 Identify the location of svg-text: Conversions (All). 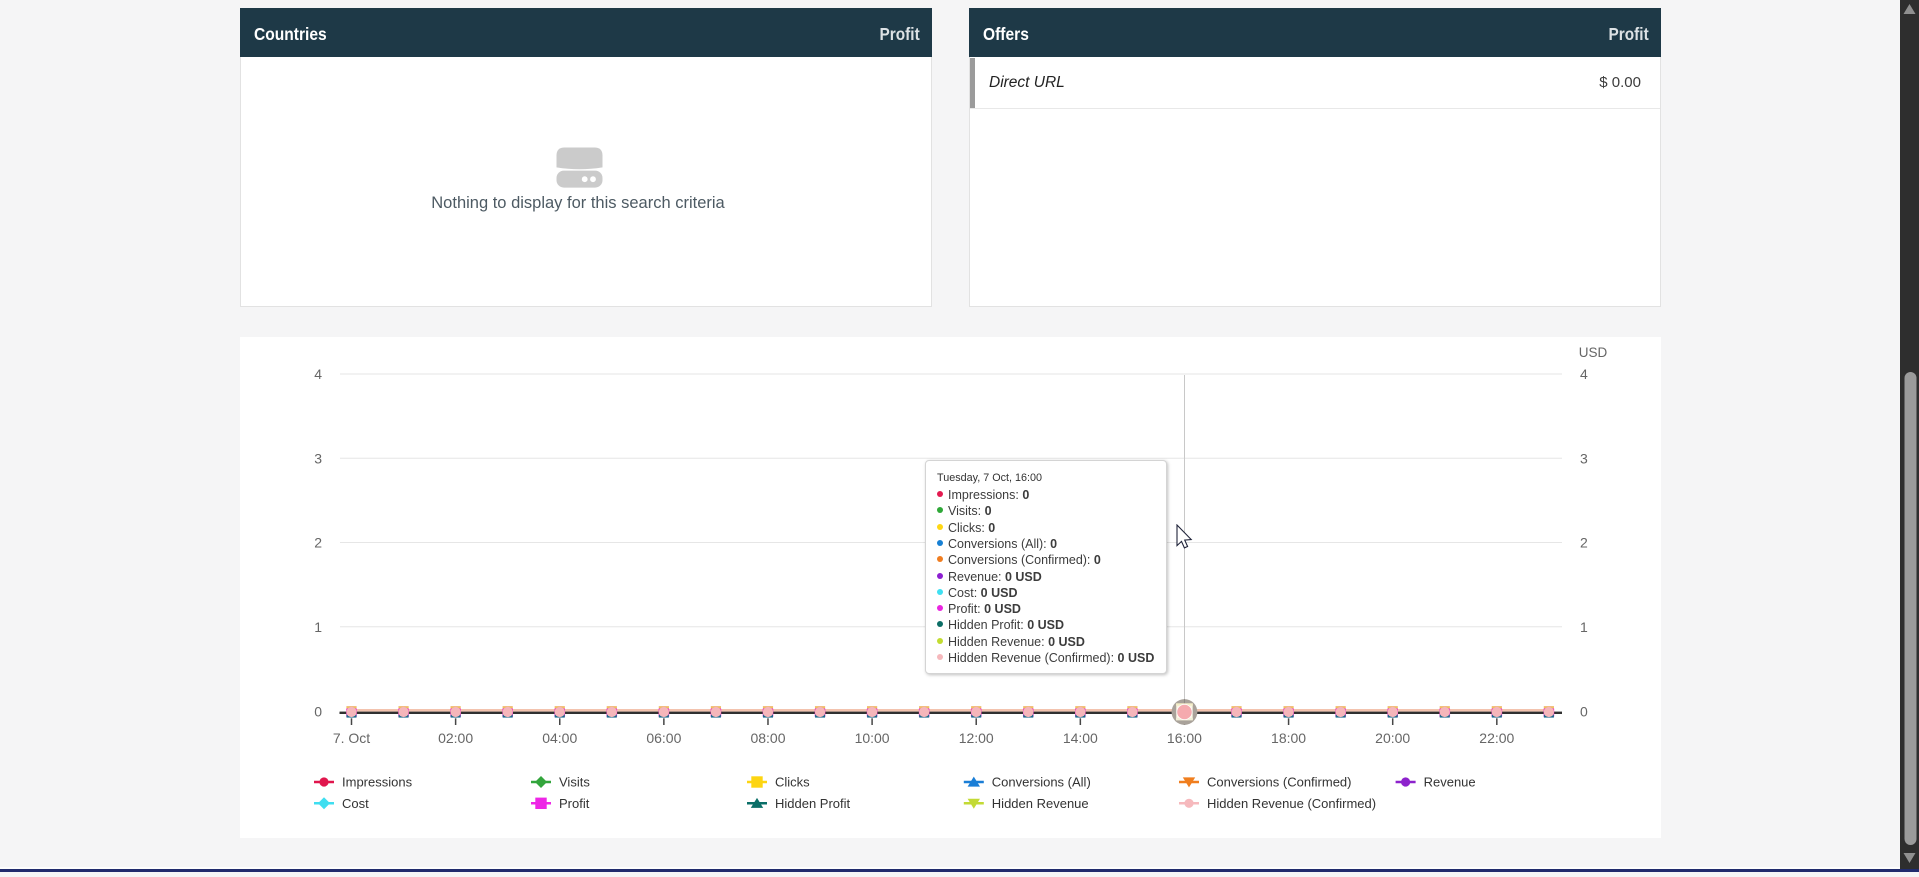
(1041, 782).